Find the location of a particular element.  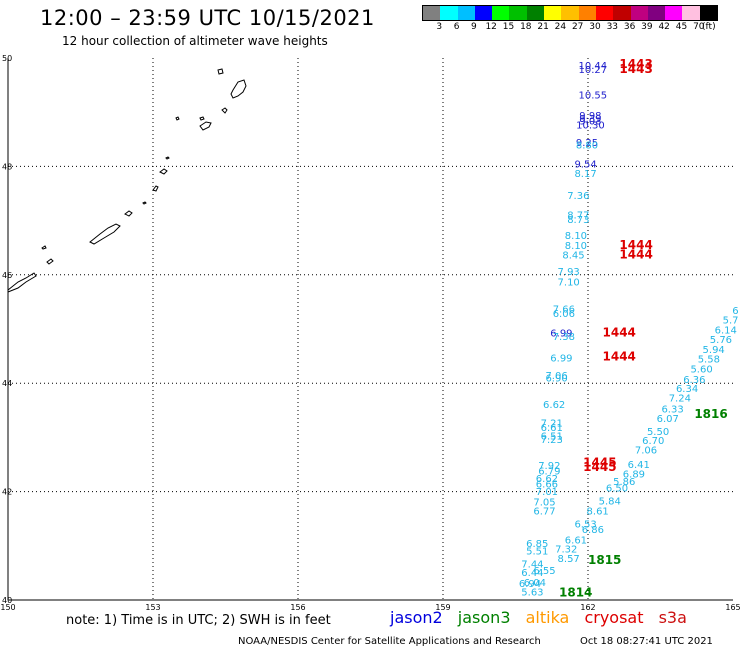

wave-height-value: 6.85 is located at coordinates (537, 544).